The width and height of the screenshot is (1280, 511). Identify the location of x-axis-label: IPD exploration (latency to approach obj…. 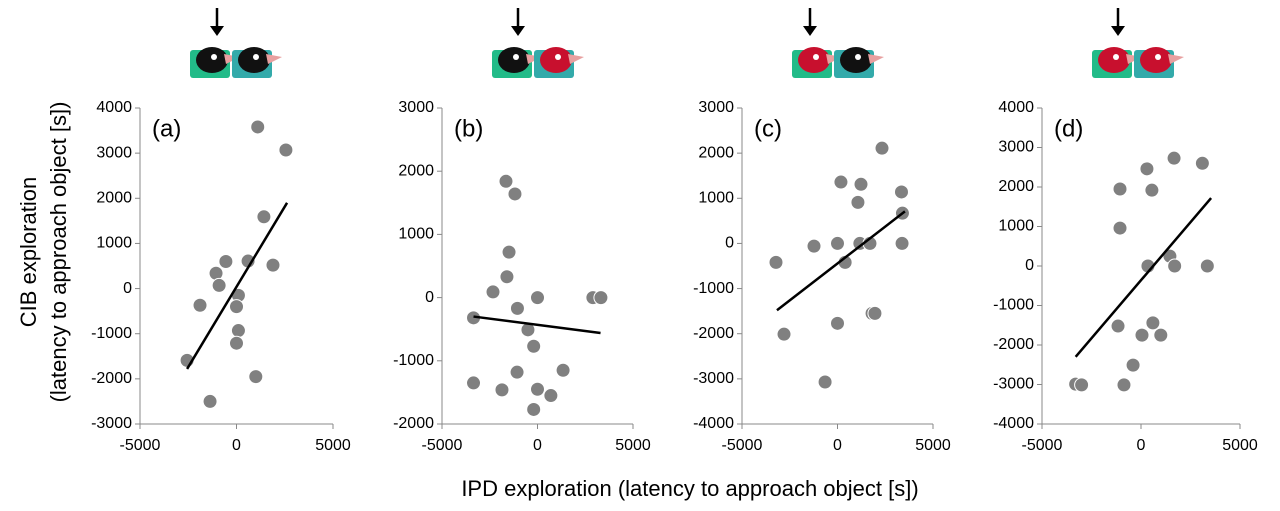
(689, 488).